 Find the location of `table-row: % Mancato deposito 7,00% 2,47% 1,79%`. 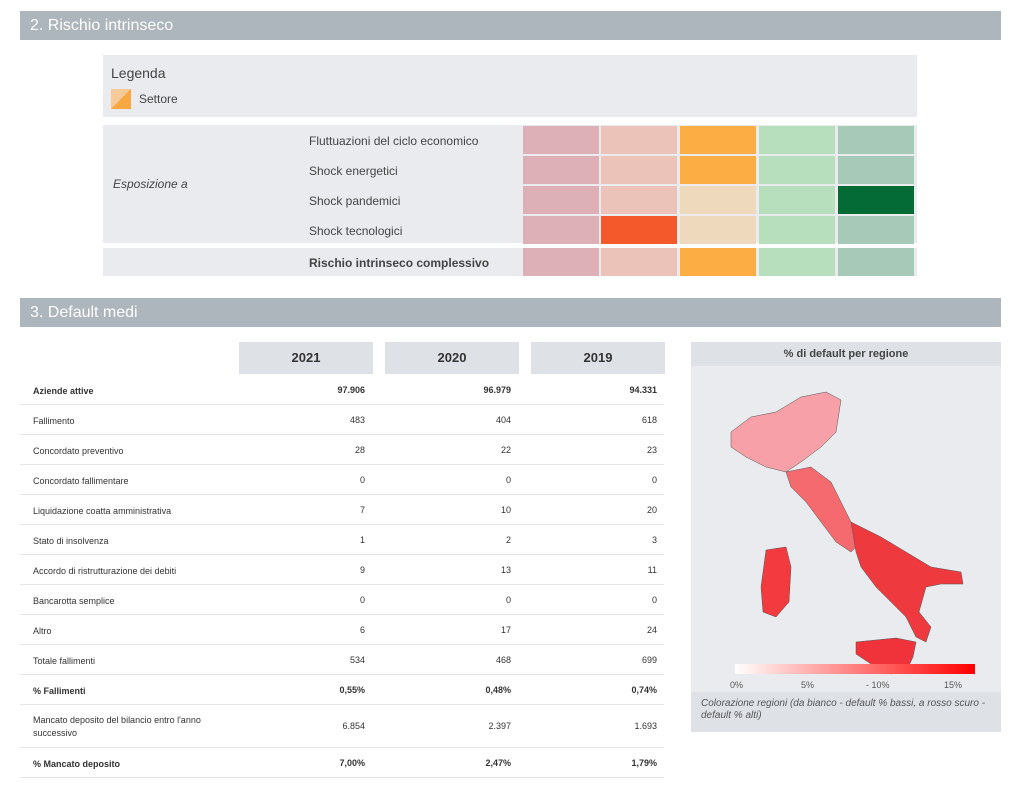

table-row: % Mancato deposito 7,00% 2,47% 1,79% is located at coordinates (342, 763).